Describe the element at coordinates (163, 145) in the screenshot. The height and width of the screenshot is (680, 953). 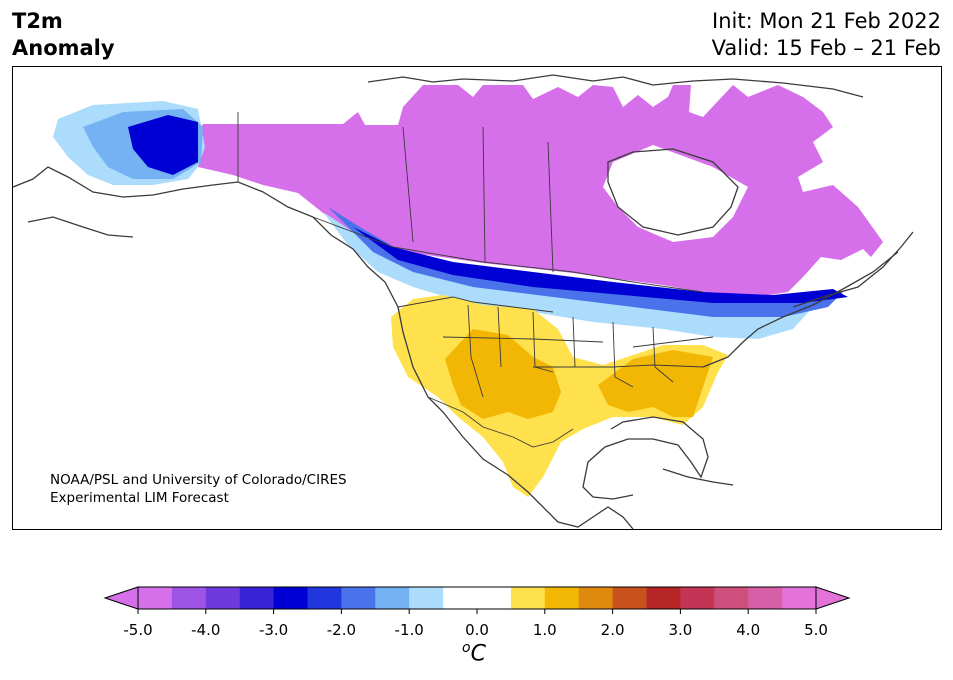
I see `anomaly-region-alaska-core` at that location.